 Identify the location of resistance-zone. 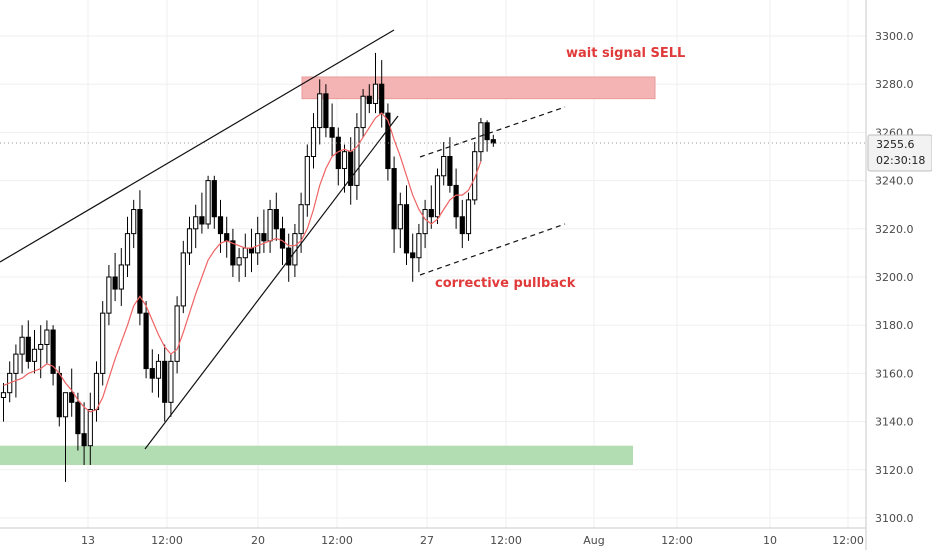
(478, 88).